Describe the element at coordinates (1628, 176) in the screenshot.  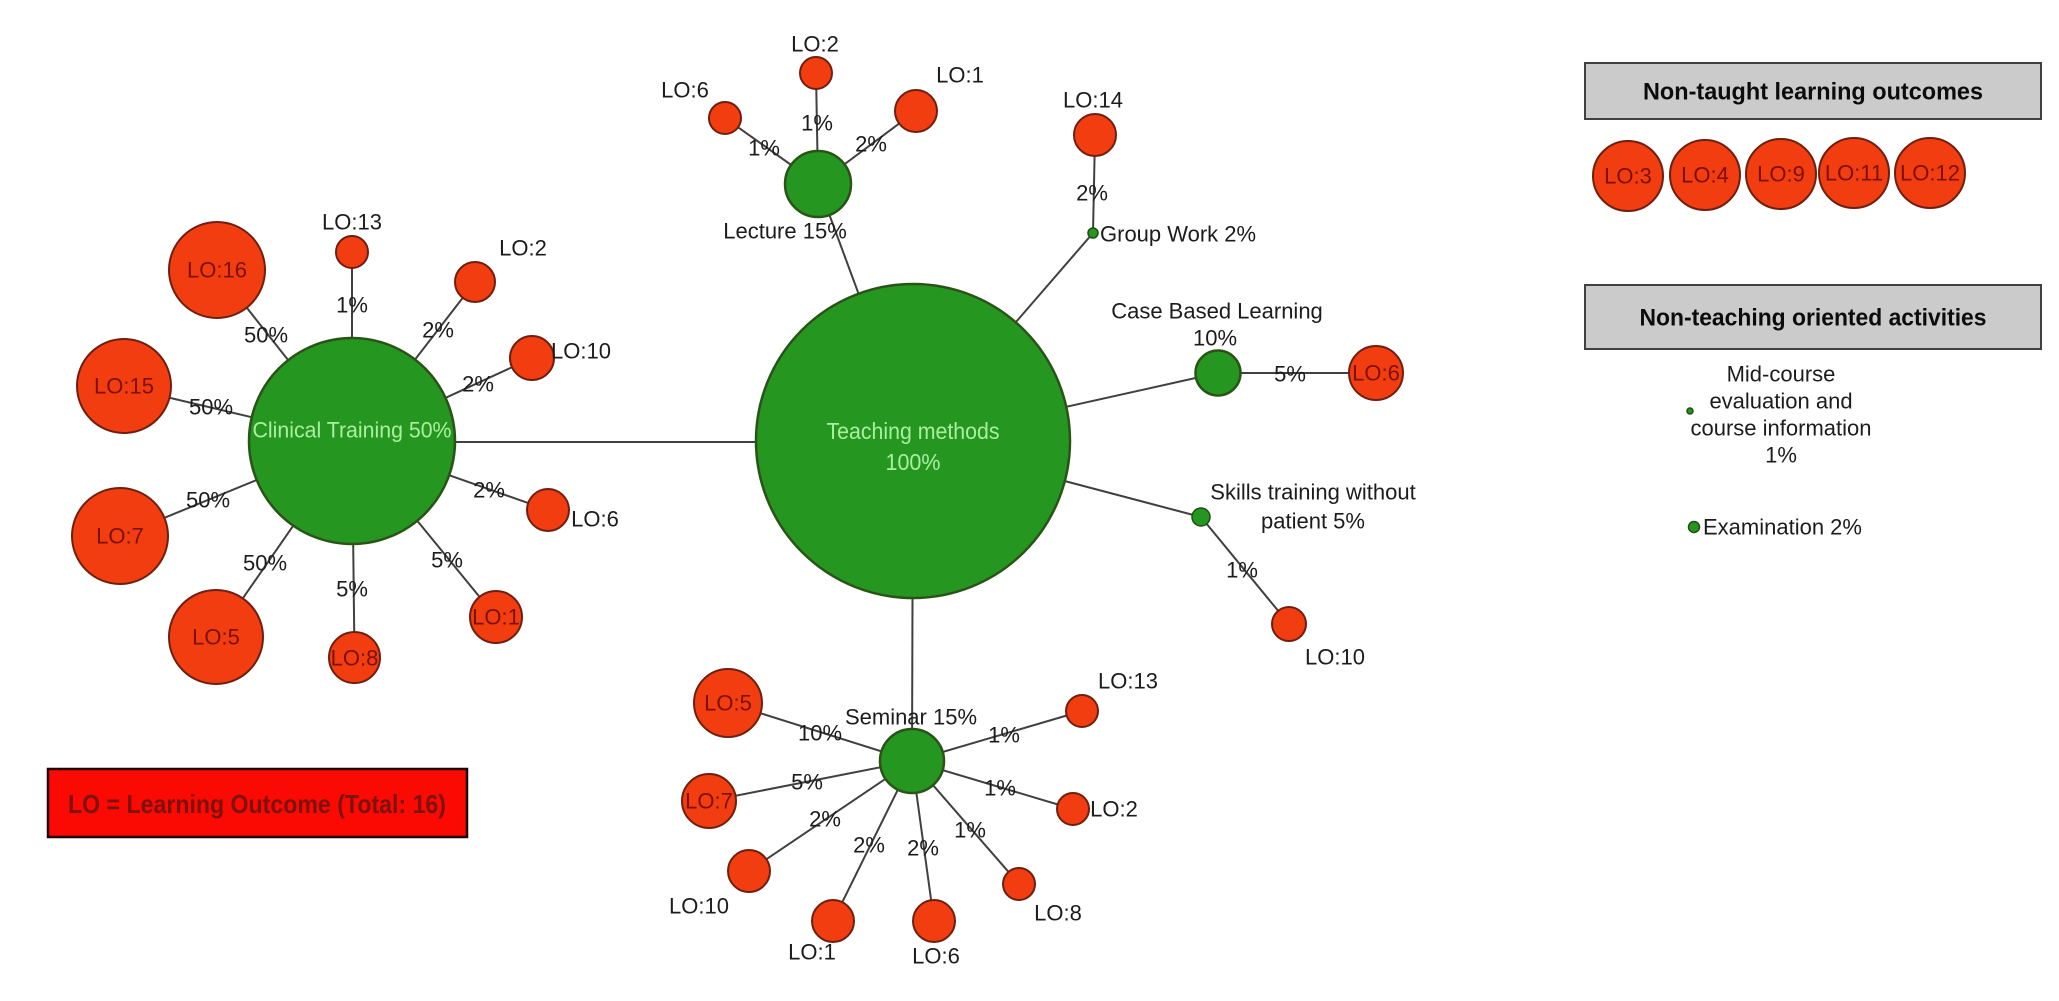
I see `svg-text: LO:3` at that location.